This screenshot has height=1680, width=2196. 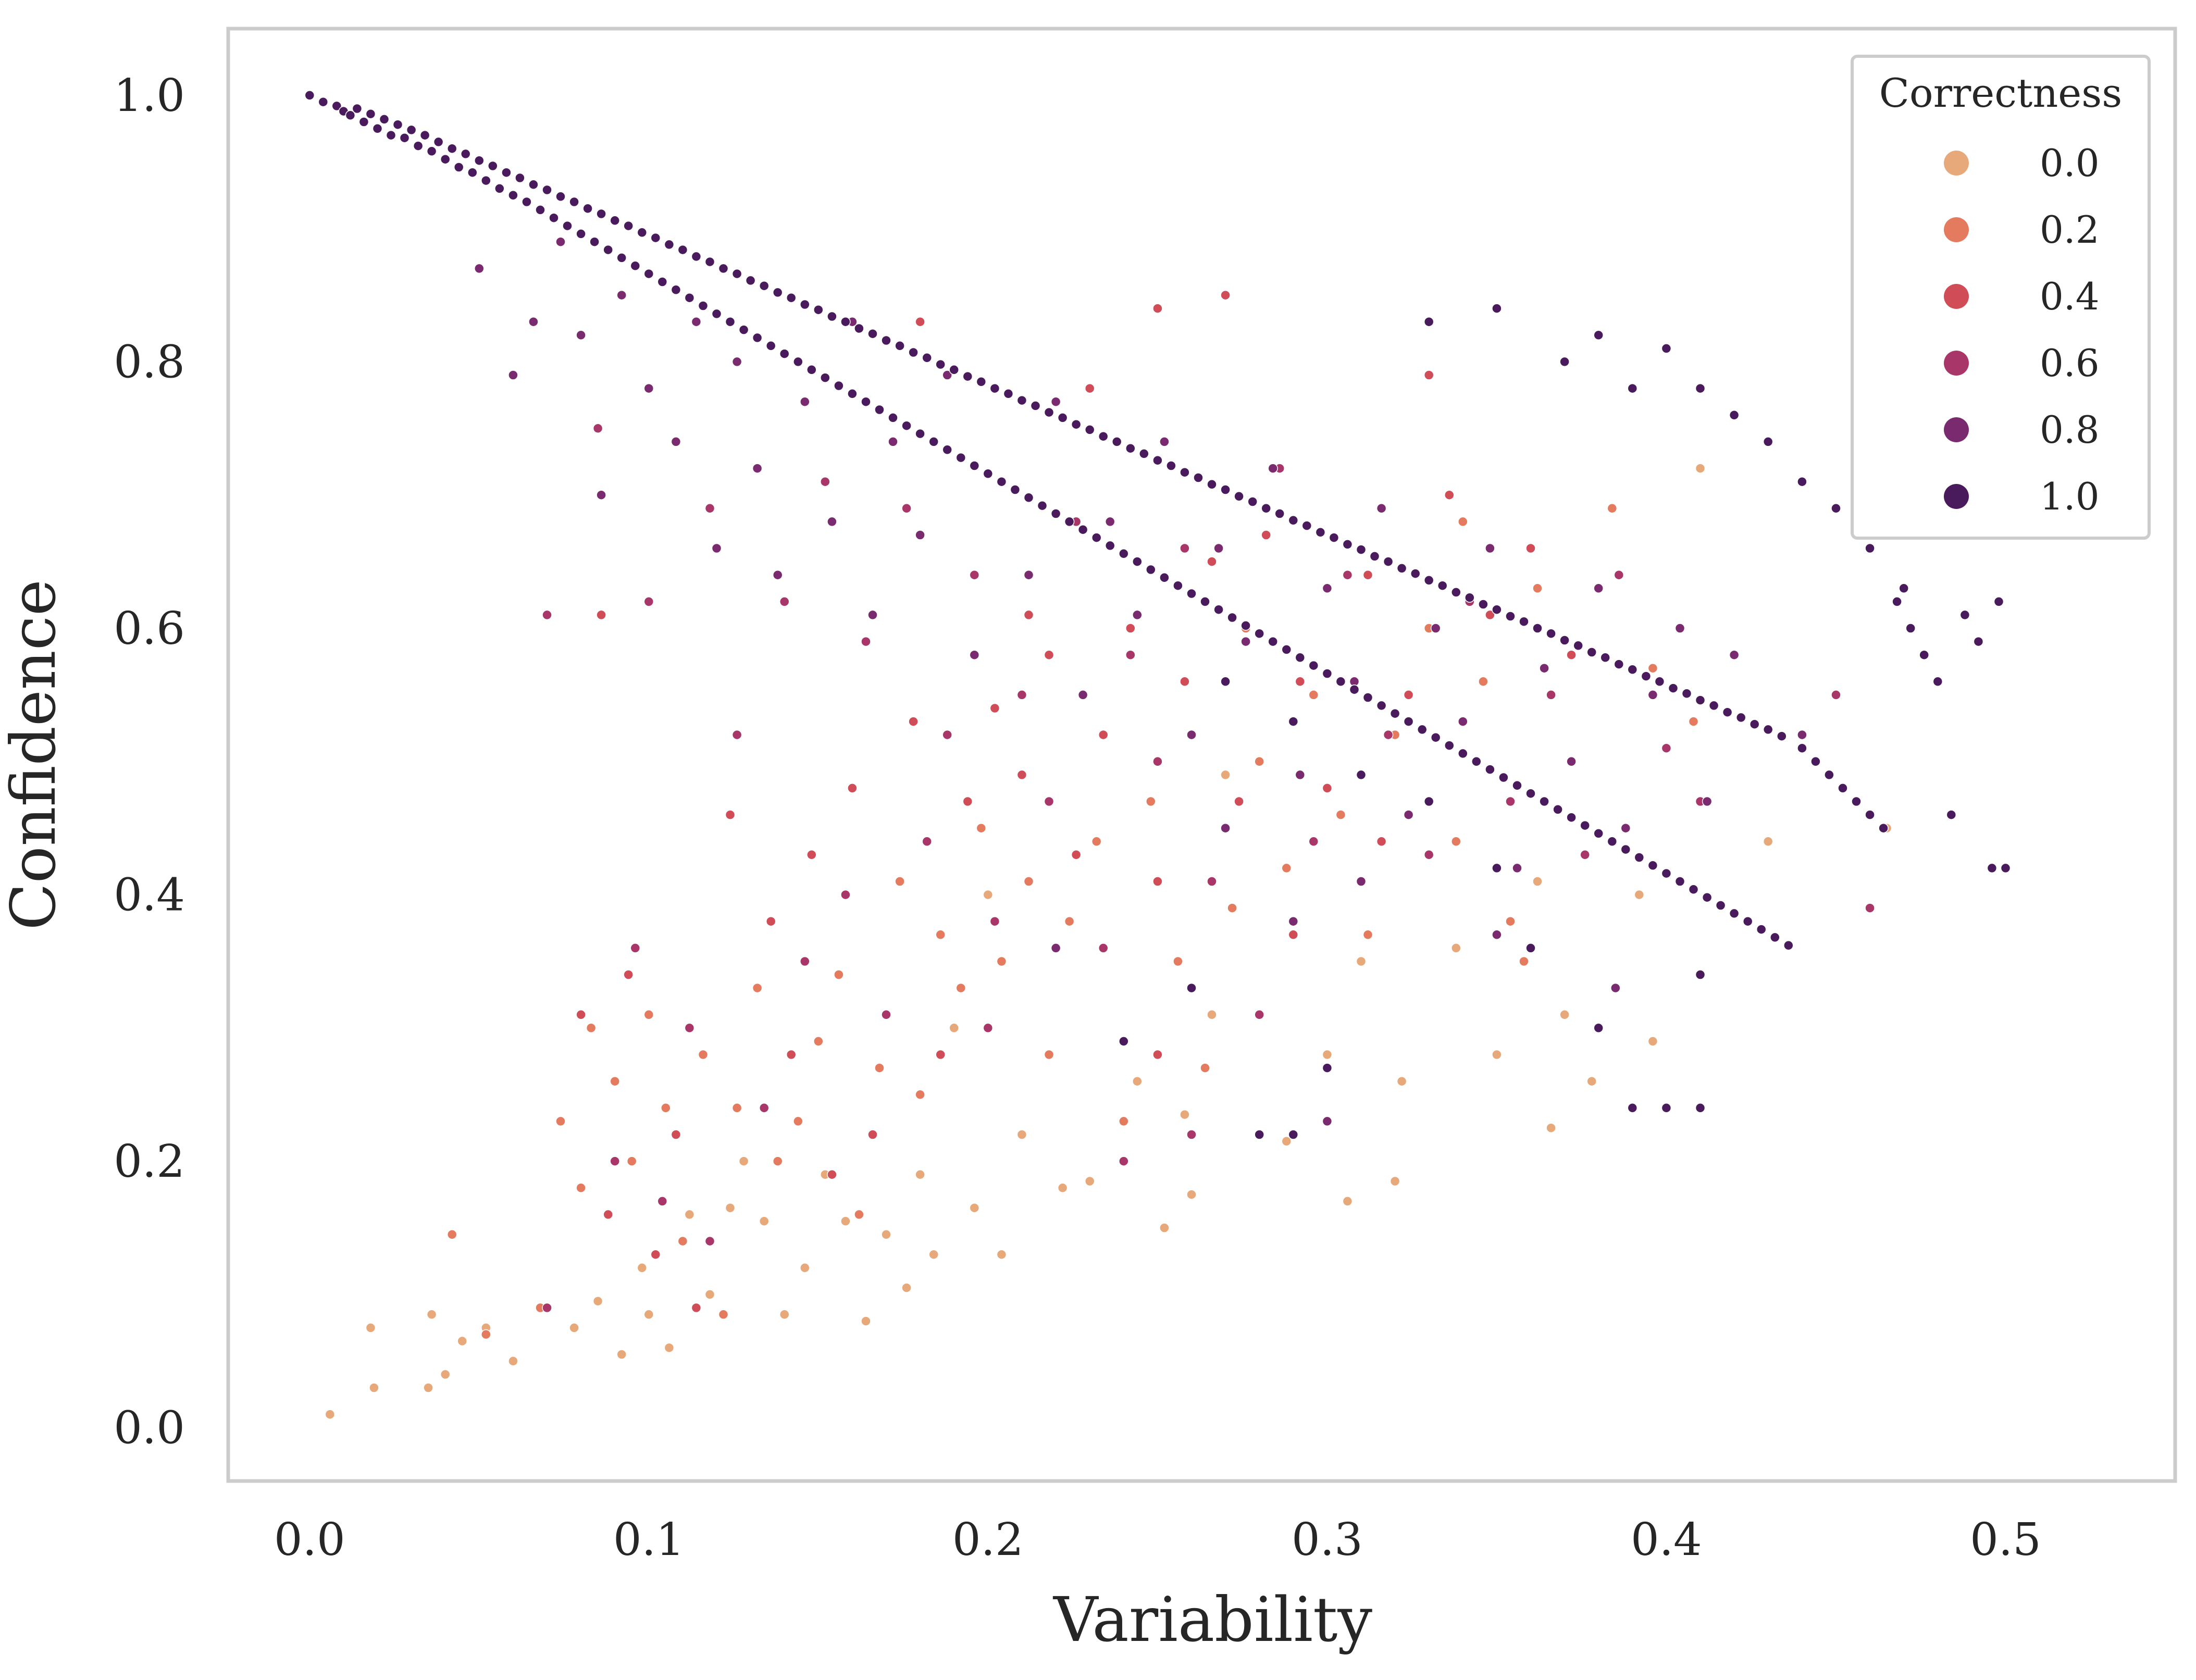 I want to click on y-tick-label: 0.4, so click(x=149, y=895).